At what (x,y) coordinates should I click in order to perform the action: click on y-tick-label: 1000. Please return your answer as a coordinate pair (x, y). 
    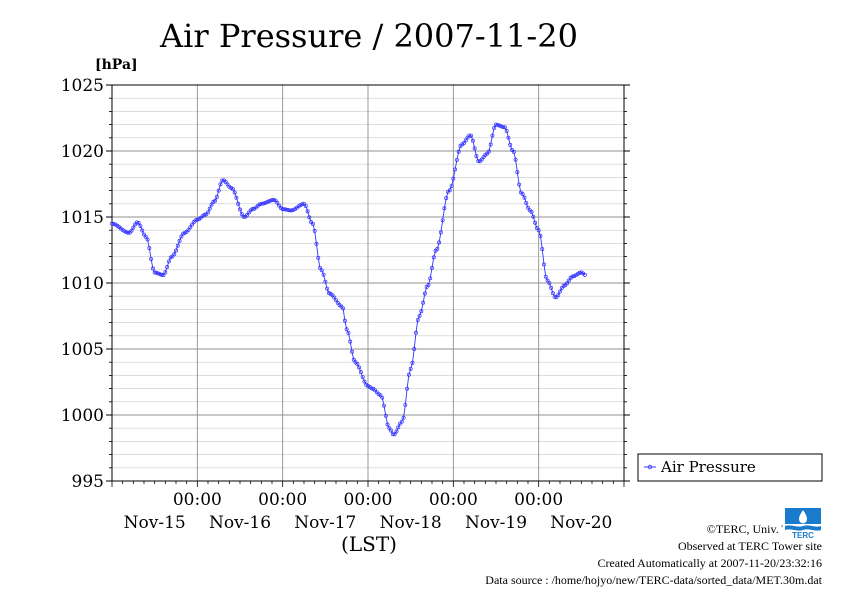
    Looking at the image, I should click on (82, 416).